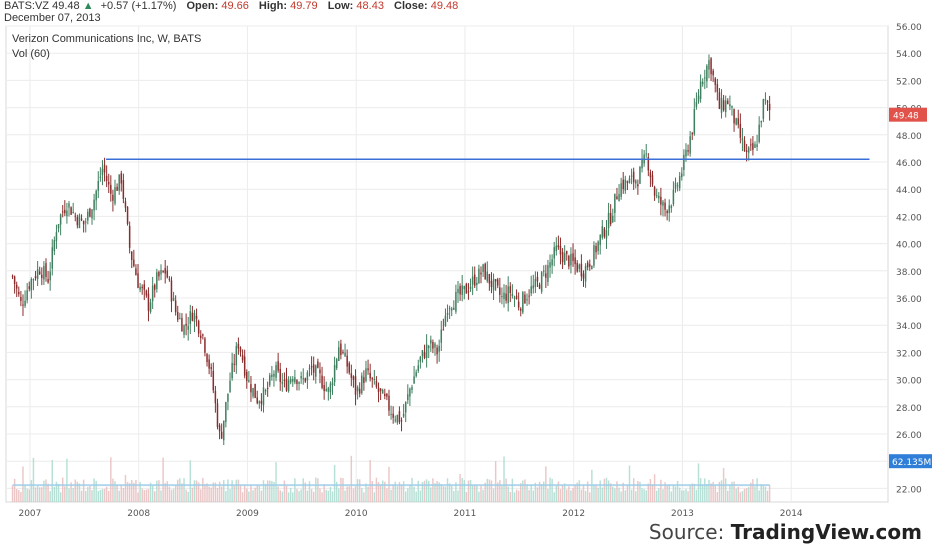  What do you see at coordinates (909, 382) in the screenshot?
I see `y-tick-label: 30.00` at bounding box center [909, 382].